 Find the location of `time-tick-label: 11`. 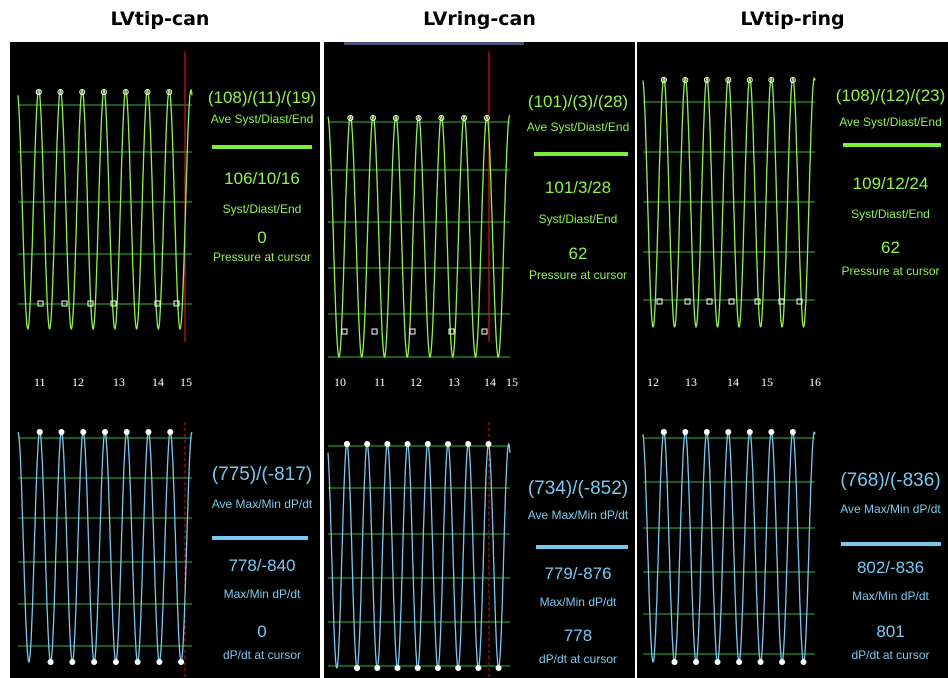

time-tick-label: 11 is located at coordinates (40, 382).